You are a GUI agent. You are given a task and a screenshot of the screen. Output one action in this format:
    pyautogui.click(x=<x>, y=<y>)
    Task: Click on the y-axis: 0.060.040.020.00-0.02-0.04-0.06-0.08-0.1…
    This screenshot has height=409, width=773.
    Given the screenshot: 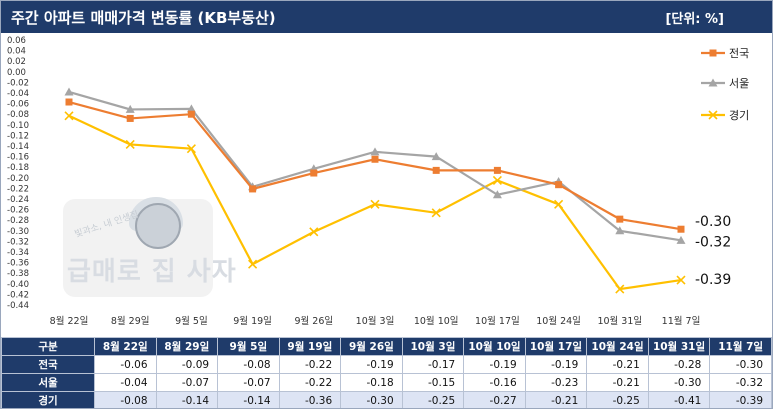 What is the action you would take?
    pyautogui.click(x=18, y=173)
    